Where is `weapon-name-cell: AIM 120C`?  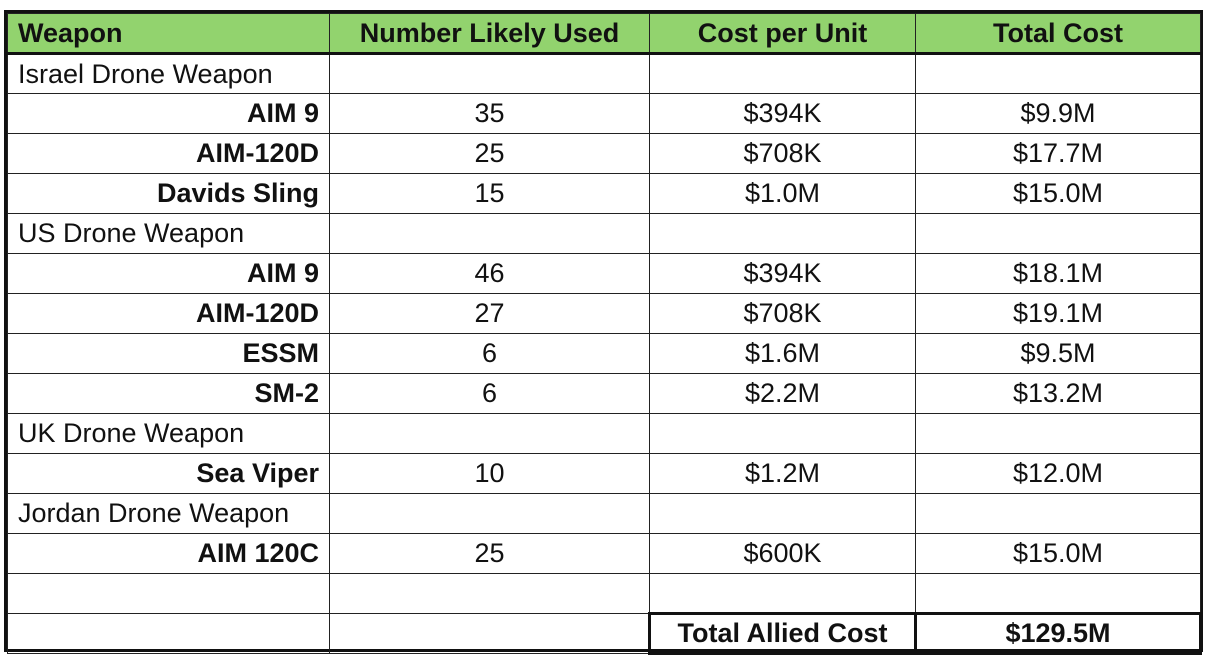
weapon-name-cell: AIM 120C is located at coordinates (168, 553).